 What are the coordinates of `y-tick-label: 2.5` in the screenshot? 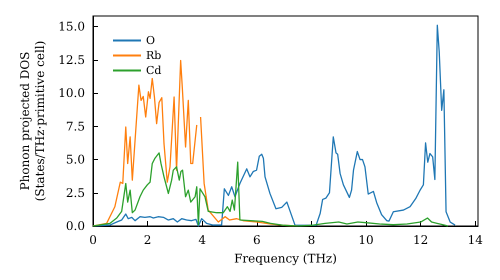 It's located at (75, 193).